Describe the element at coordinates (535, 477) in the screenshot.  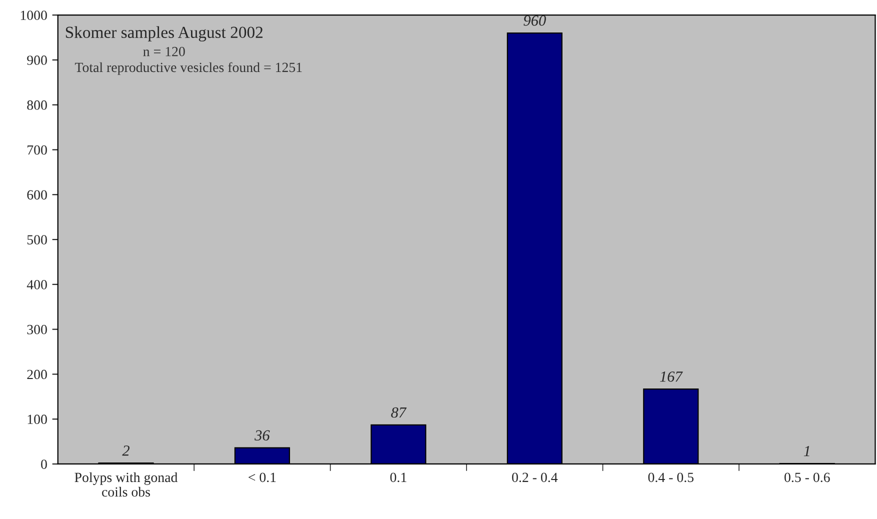
I see `x-tick-label: 0.2 - 0.4` at that location.